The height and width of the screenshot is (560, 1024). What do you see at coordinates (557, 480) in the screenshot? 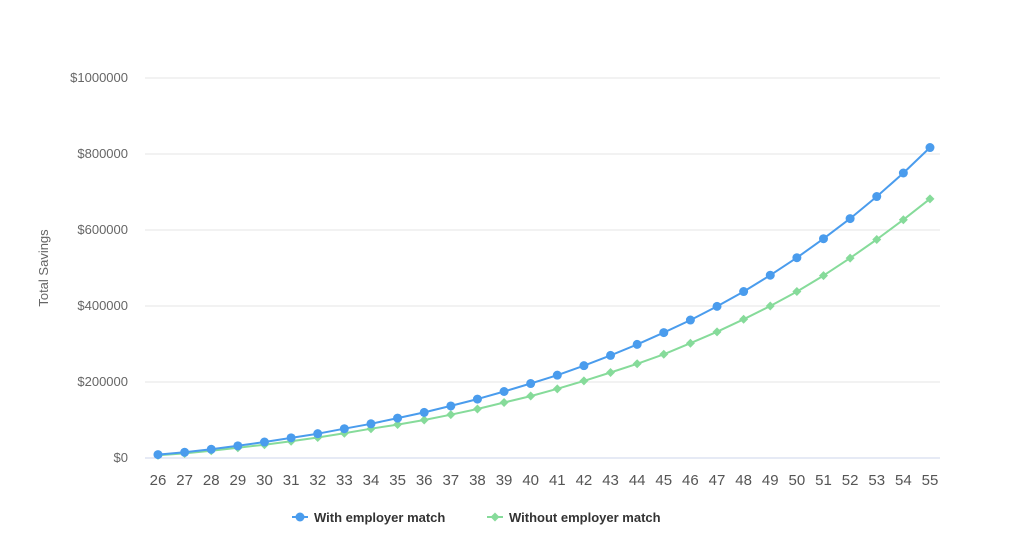
I see `x-tick-label: 41` at bounding box center [557, 480].